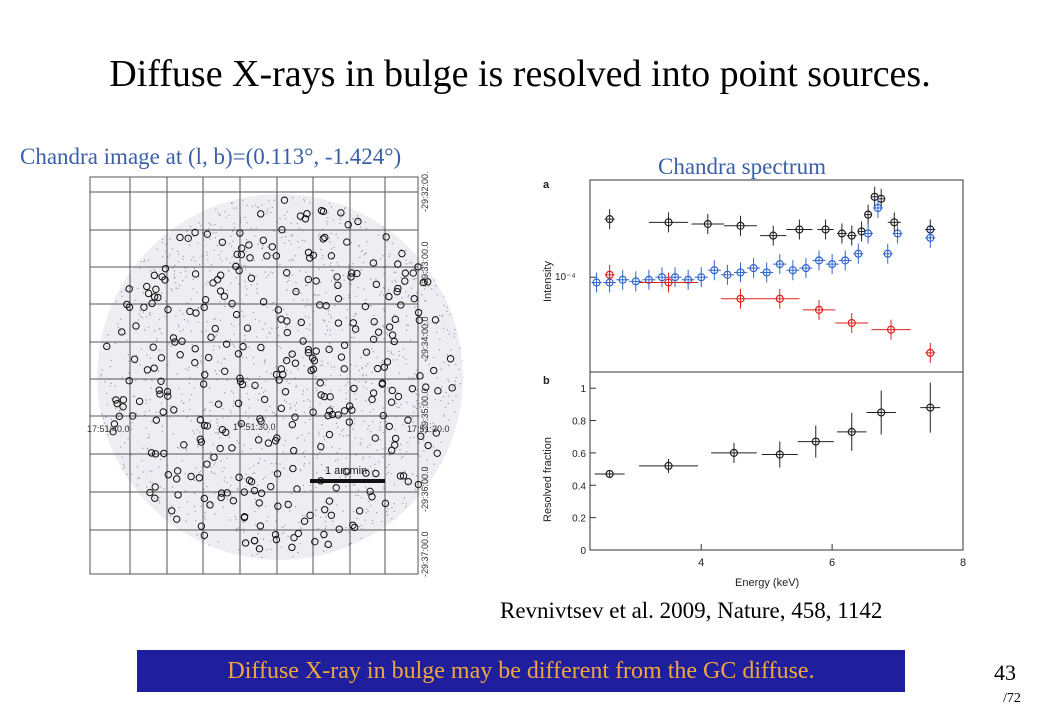 The width and height of the screenshot is (1040, 720). What do you see at coordinates (579, 486) in the screenshot?
I see `y-tick-label-b: 0.4` at bounding box center [579, 486].